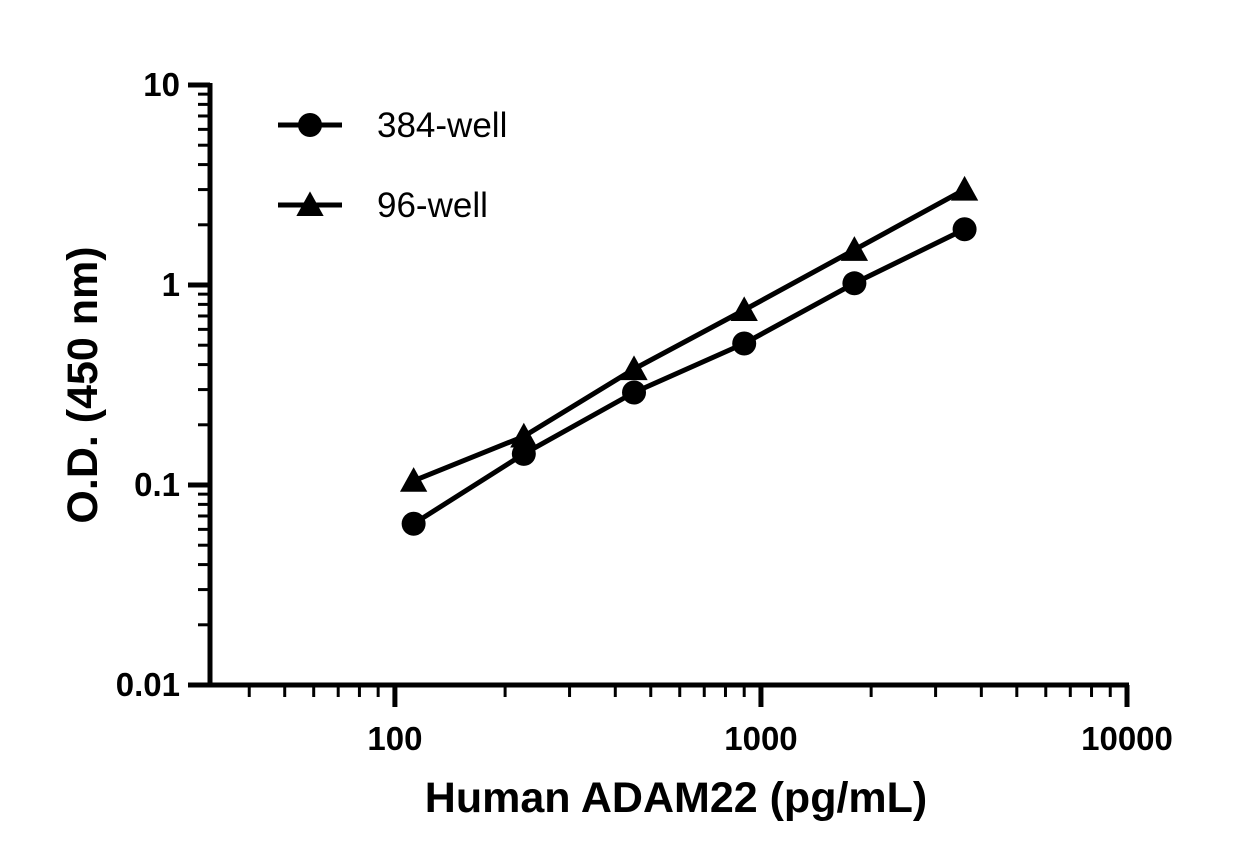  I want to click on x-axis-title: Human ADAM22 (pg/mL), so click(676, 798).